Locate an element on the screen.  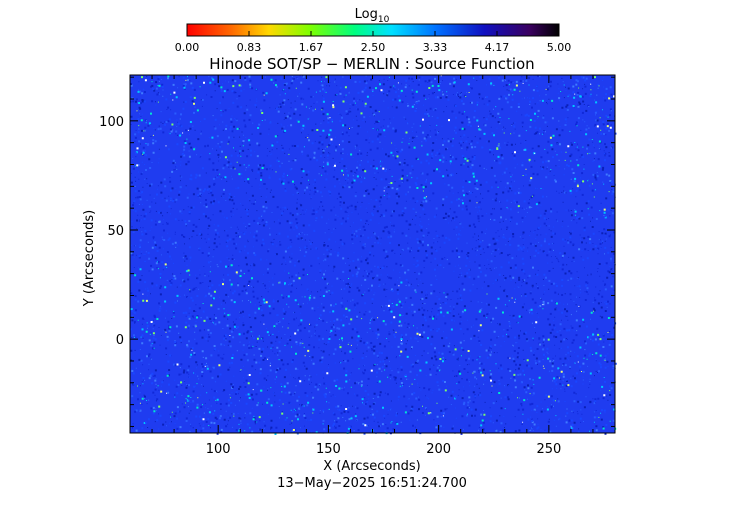
colorbar-tick-label: 2.50 is located at coordinates (373, 47).